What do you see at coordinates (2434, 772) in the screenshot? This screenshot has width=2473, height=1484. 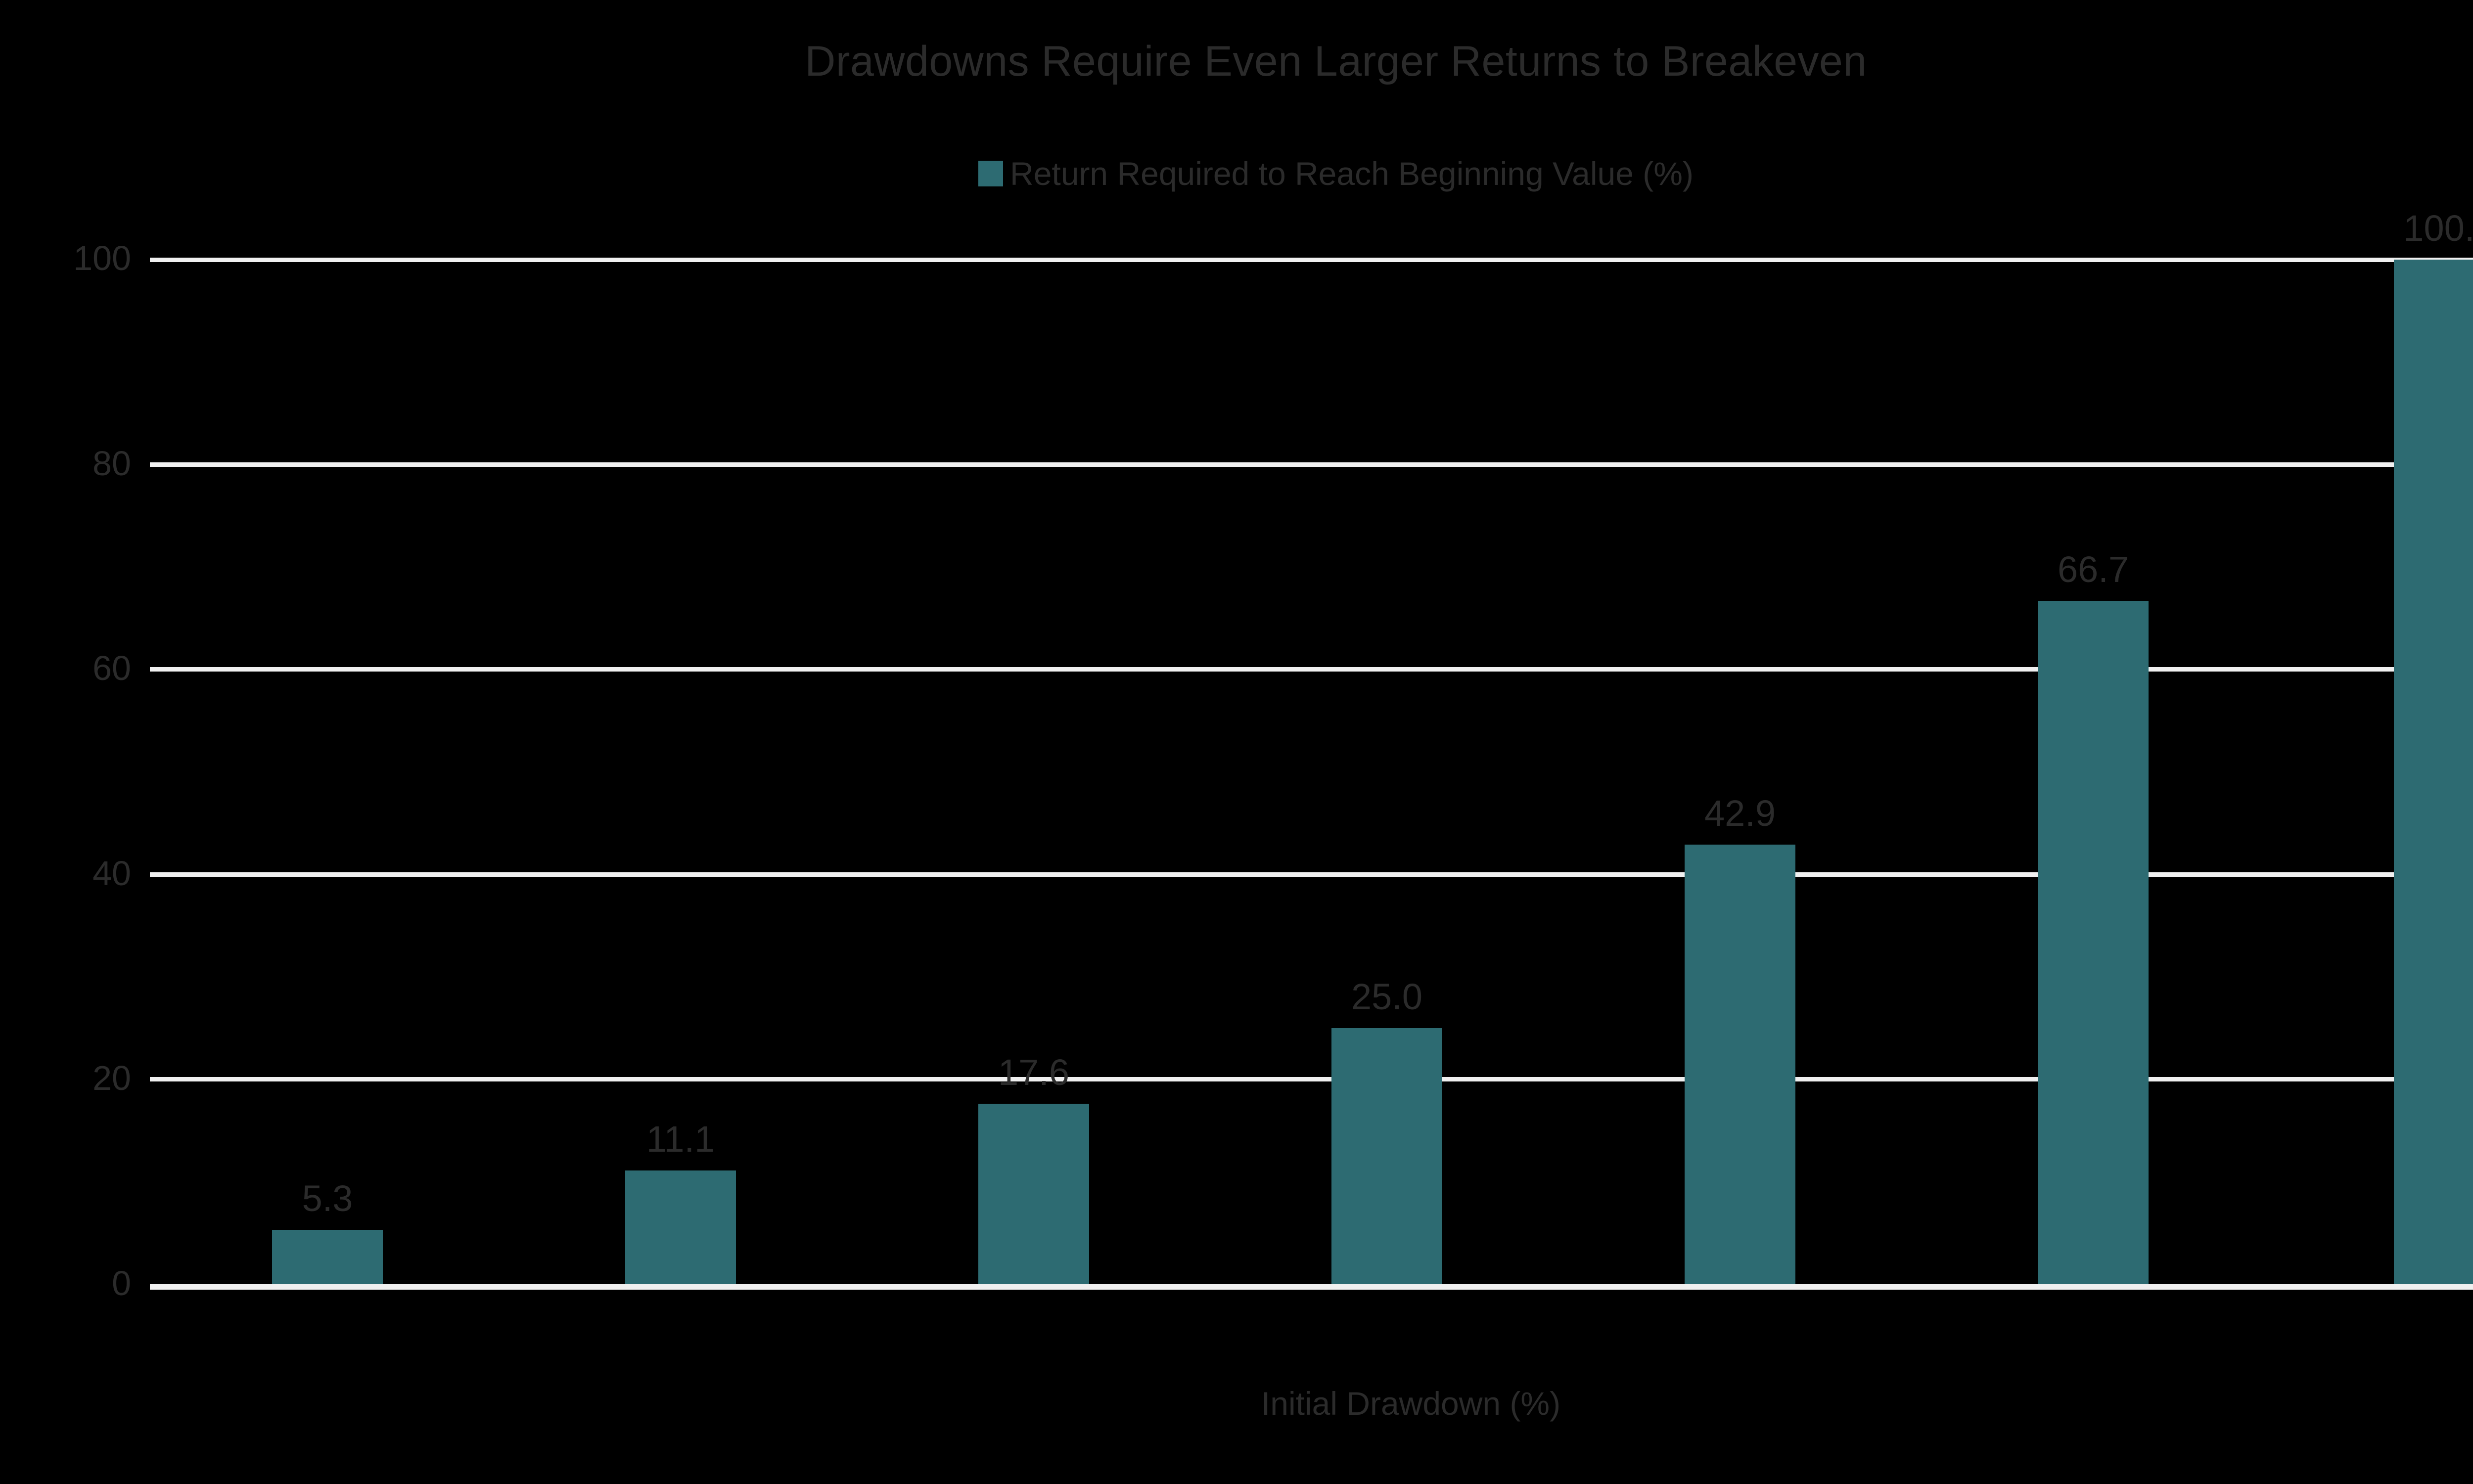 I see `bar-50pct` at bounding box center [2434, 772].